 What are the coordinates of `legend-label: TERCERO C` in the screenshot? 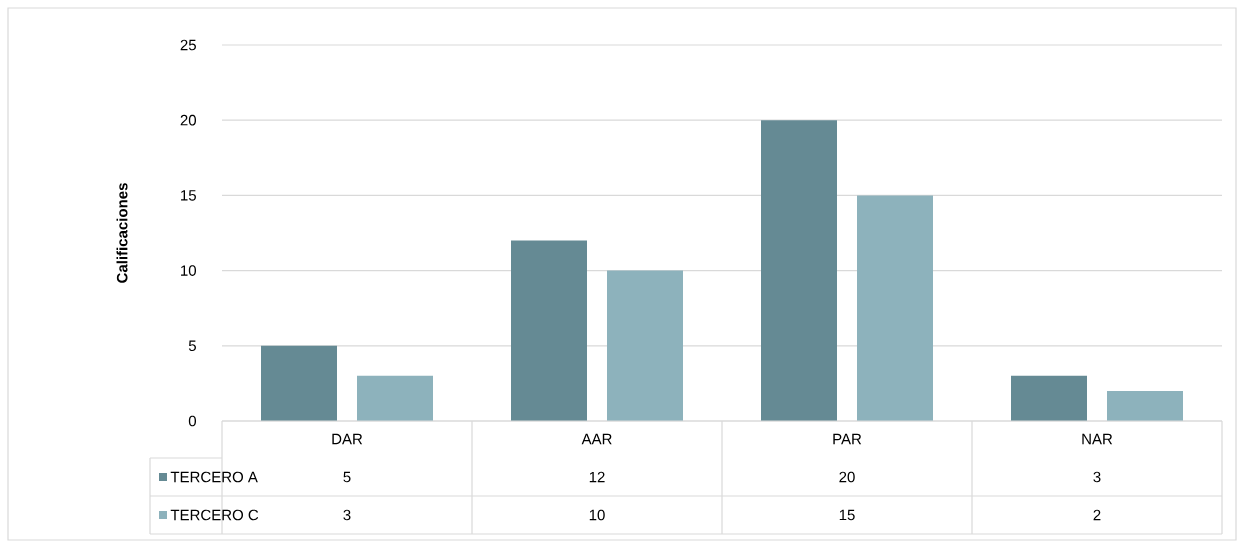 It's located at (214, 515).